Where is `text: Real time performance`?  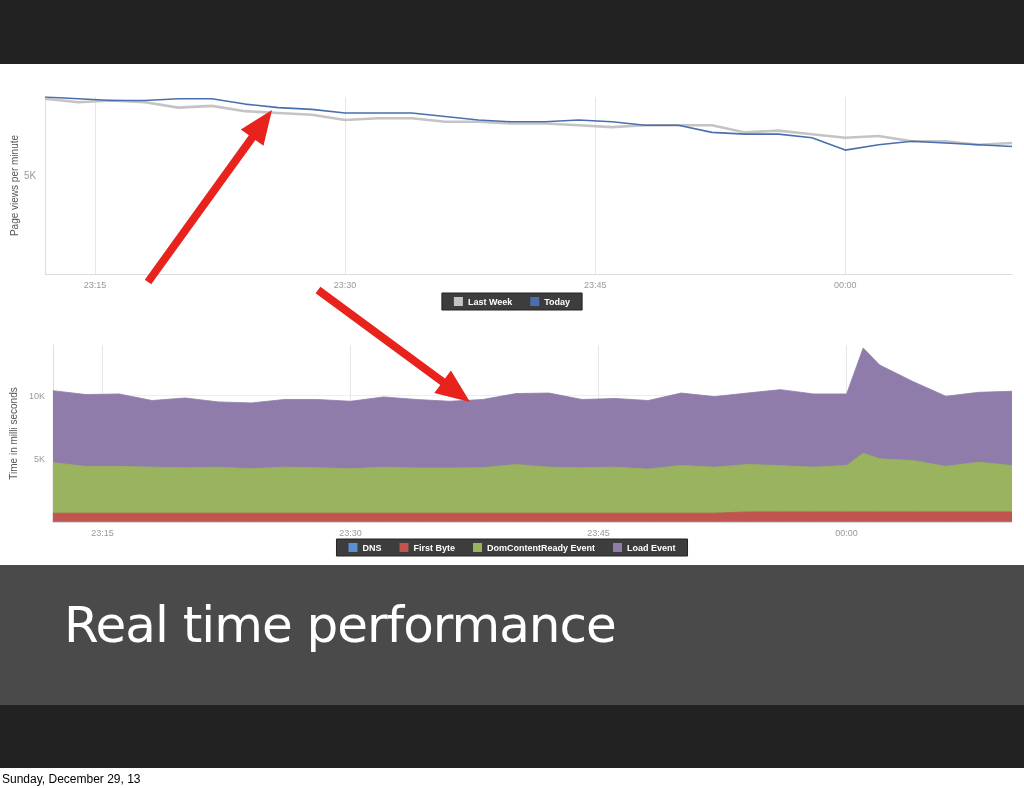
text: Real time performance is located at coordinates (340, 625).